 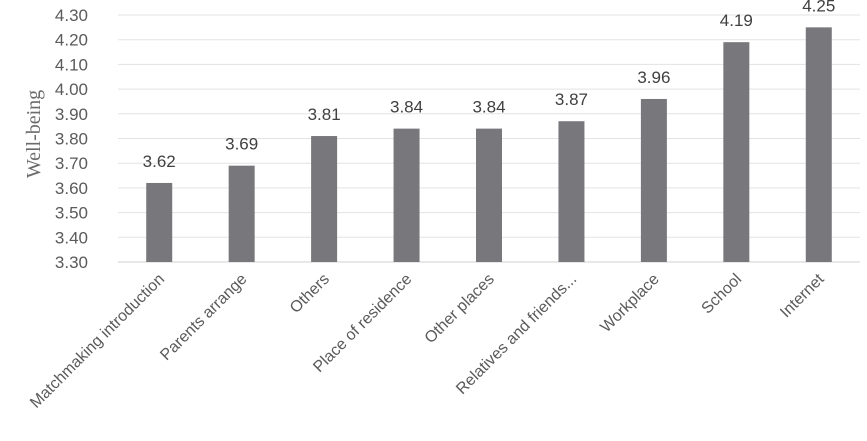 I want to click on y-tick-label: 4.00, so click(x=71, y=89).